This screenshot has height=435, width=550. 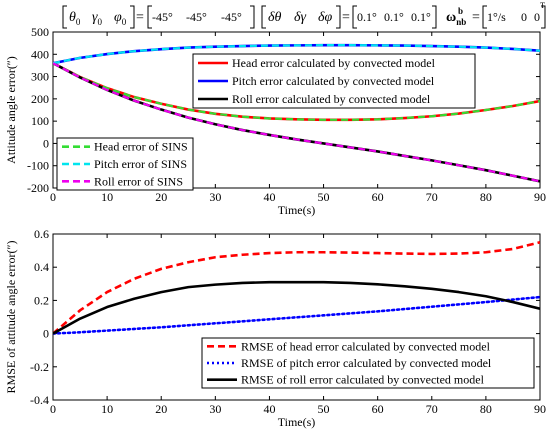 What do you see at coordinates (300, 17) in the screenshot?
I see `attitude-error-var: δγ` at bounding box center [300, 17].